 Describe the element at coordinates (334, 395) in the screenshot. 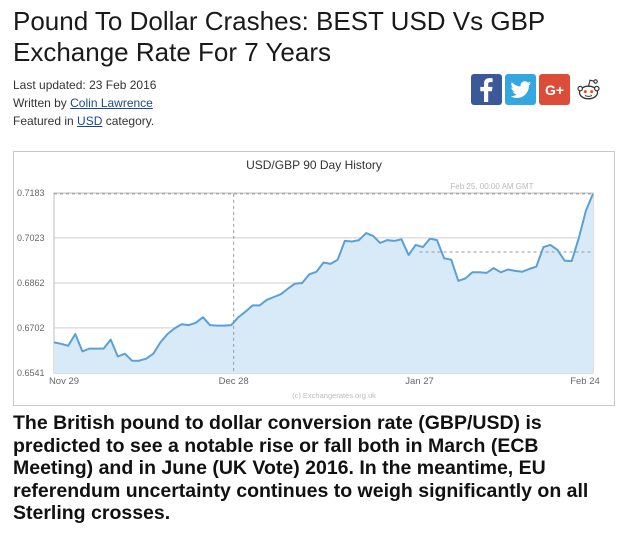

I see `chart-watermark: (c) Exchangerates.org.uk` at that location.